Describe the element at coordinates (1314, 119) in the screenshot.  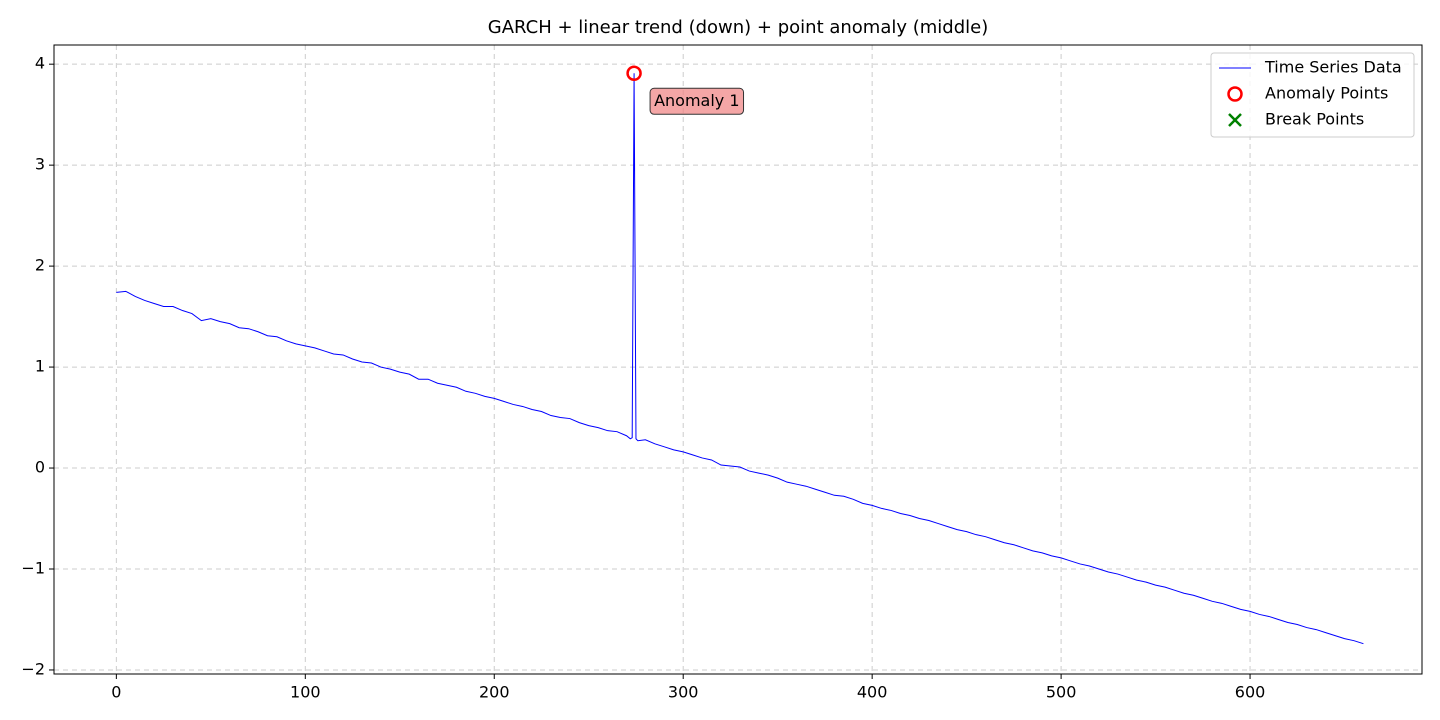
I see `legend-label: Break Points` at that location.